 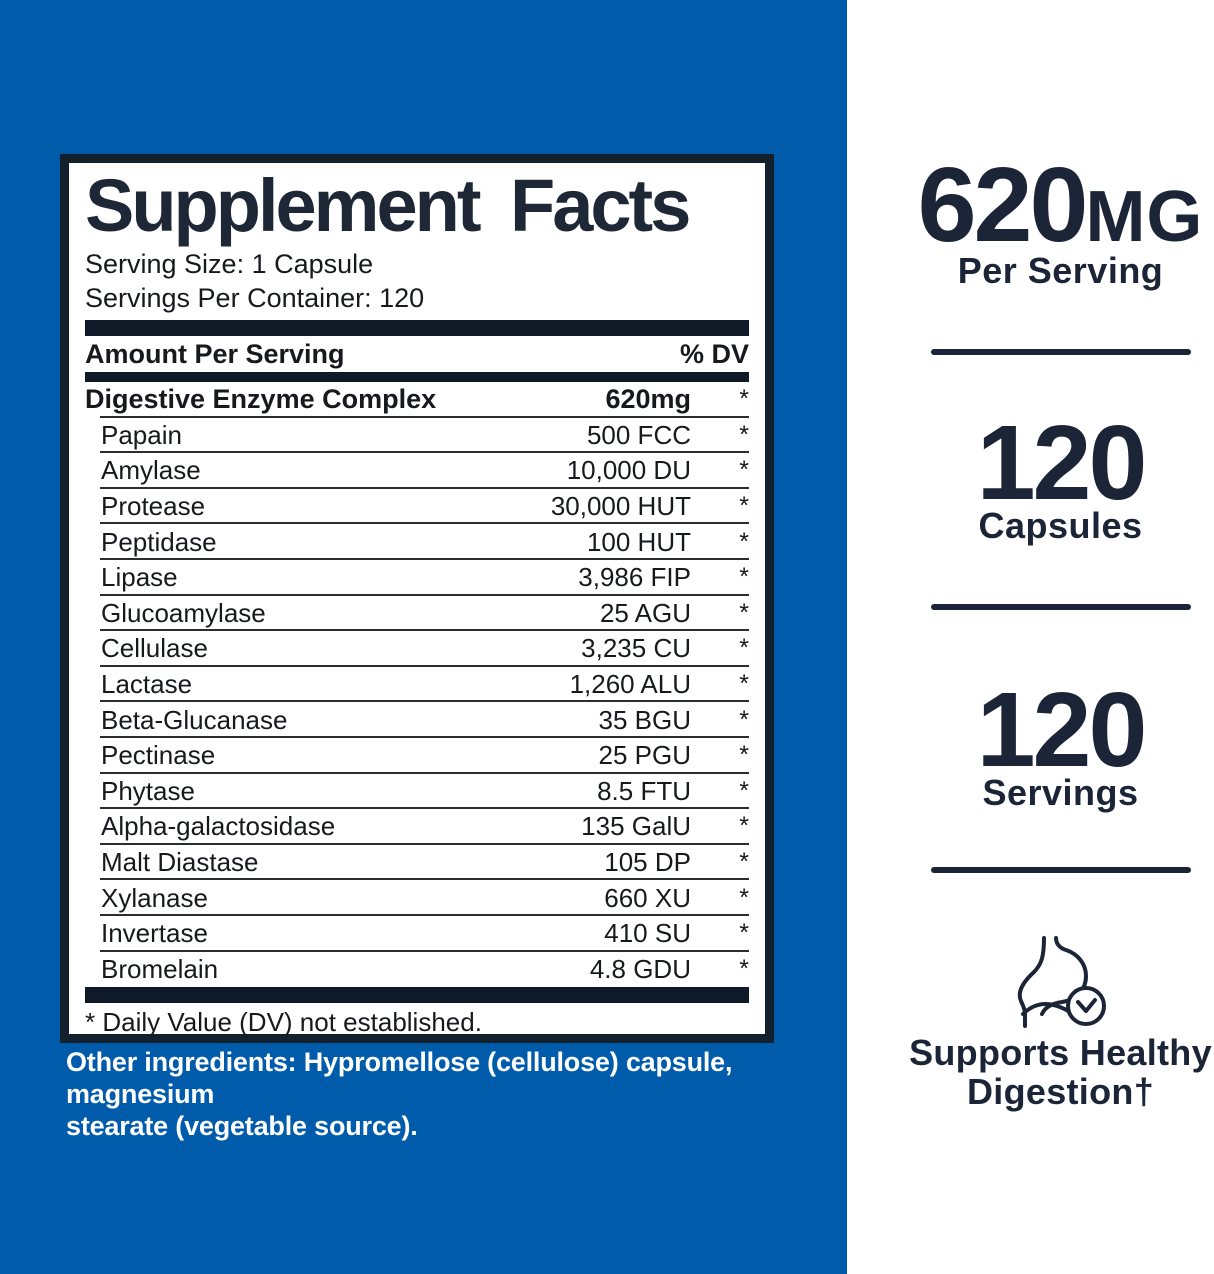 What do you see at coordinates (1045, 984) in the screenshot?
I see `stomach-check-icon` at bounding box center [1045, 984].